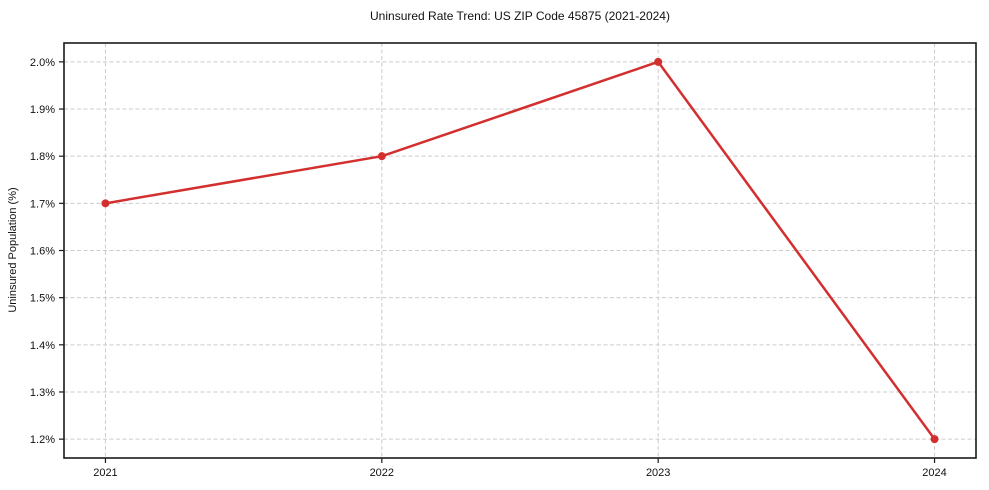  I want to click on x-tick-label: 2021, so click(105, 473).